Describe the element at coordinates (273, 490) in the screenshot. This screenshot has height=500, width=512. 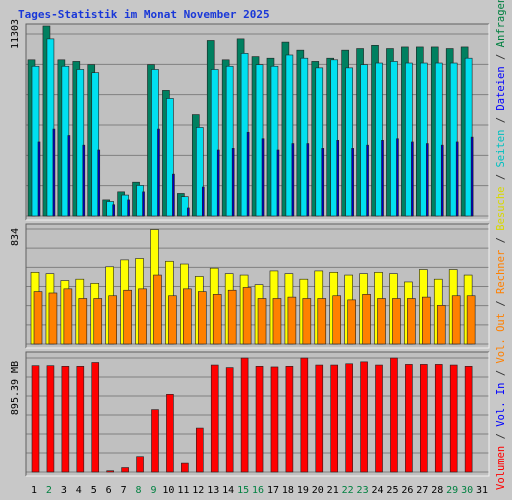
I see `x-tick-label-day-17: 17` at that location.